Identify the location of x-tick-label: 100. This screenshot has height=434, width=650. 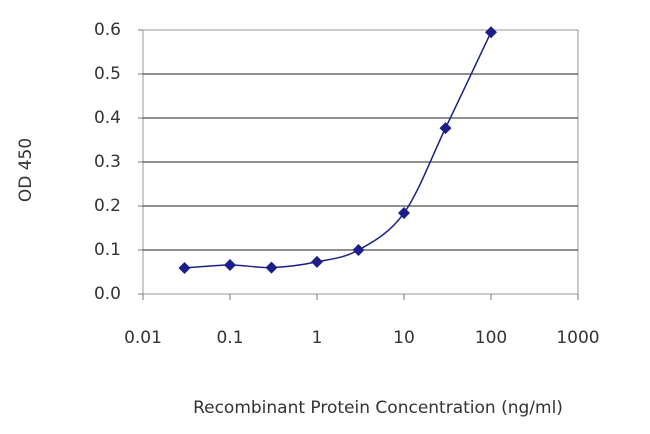
(491, 338).